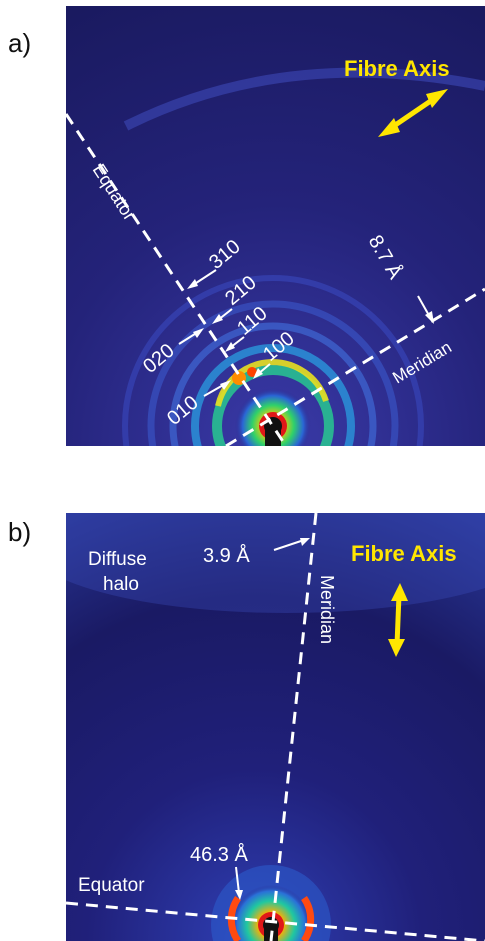  I want to click on diffuse-halo-label-line1: Diffuse, so click(117, 559).